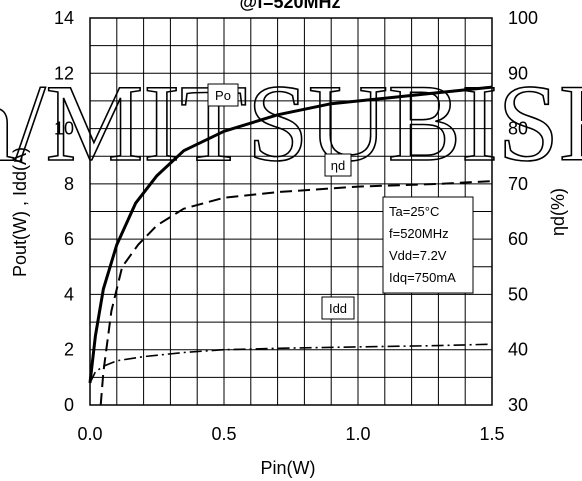 Image resolution: width=582 pixels, height=481 pixels. What do you see at coordinates (518, 129) in the screenshot?
I see `y-right-tick-label: 80` at bounding box center [518, 129].